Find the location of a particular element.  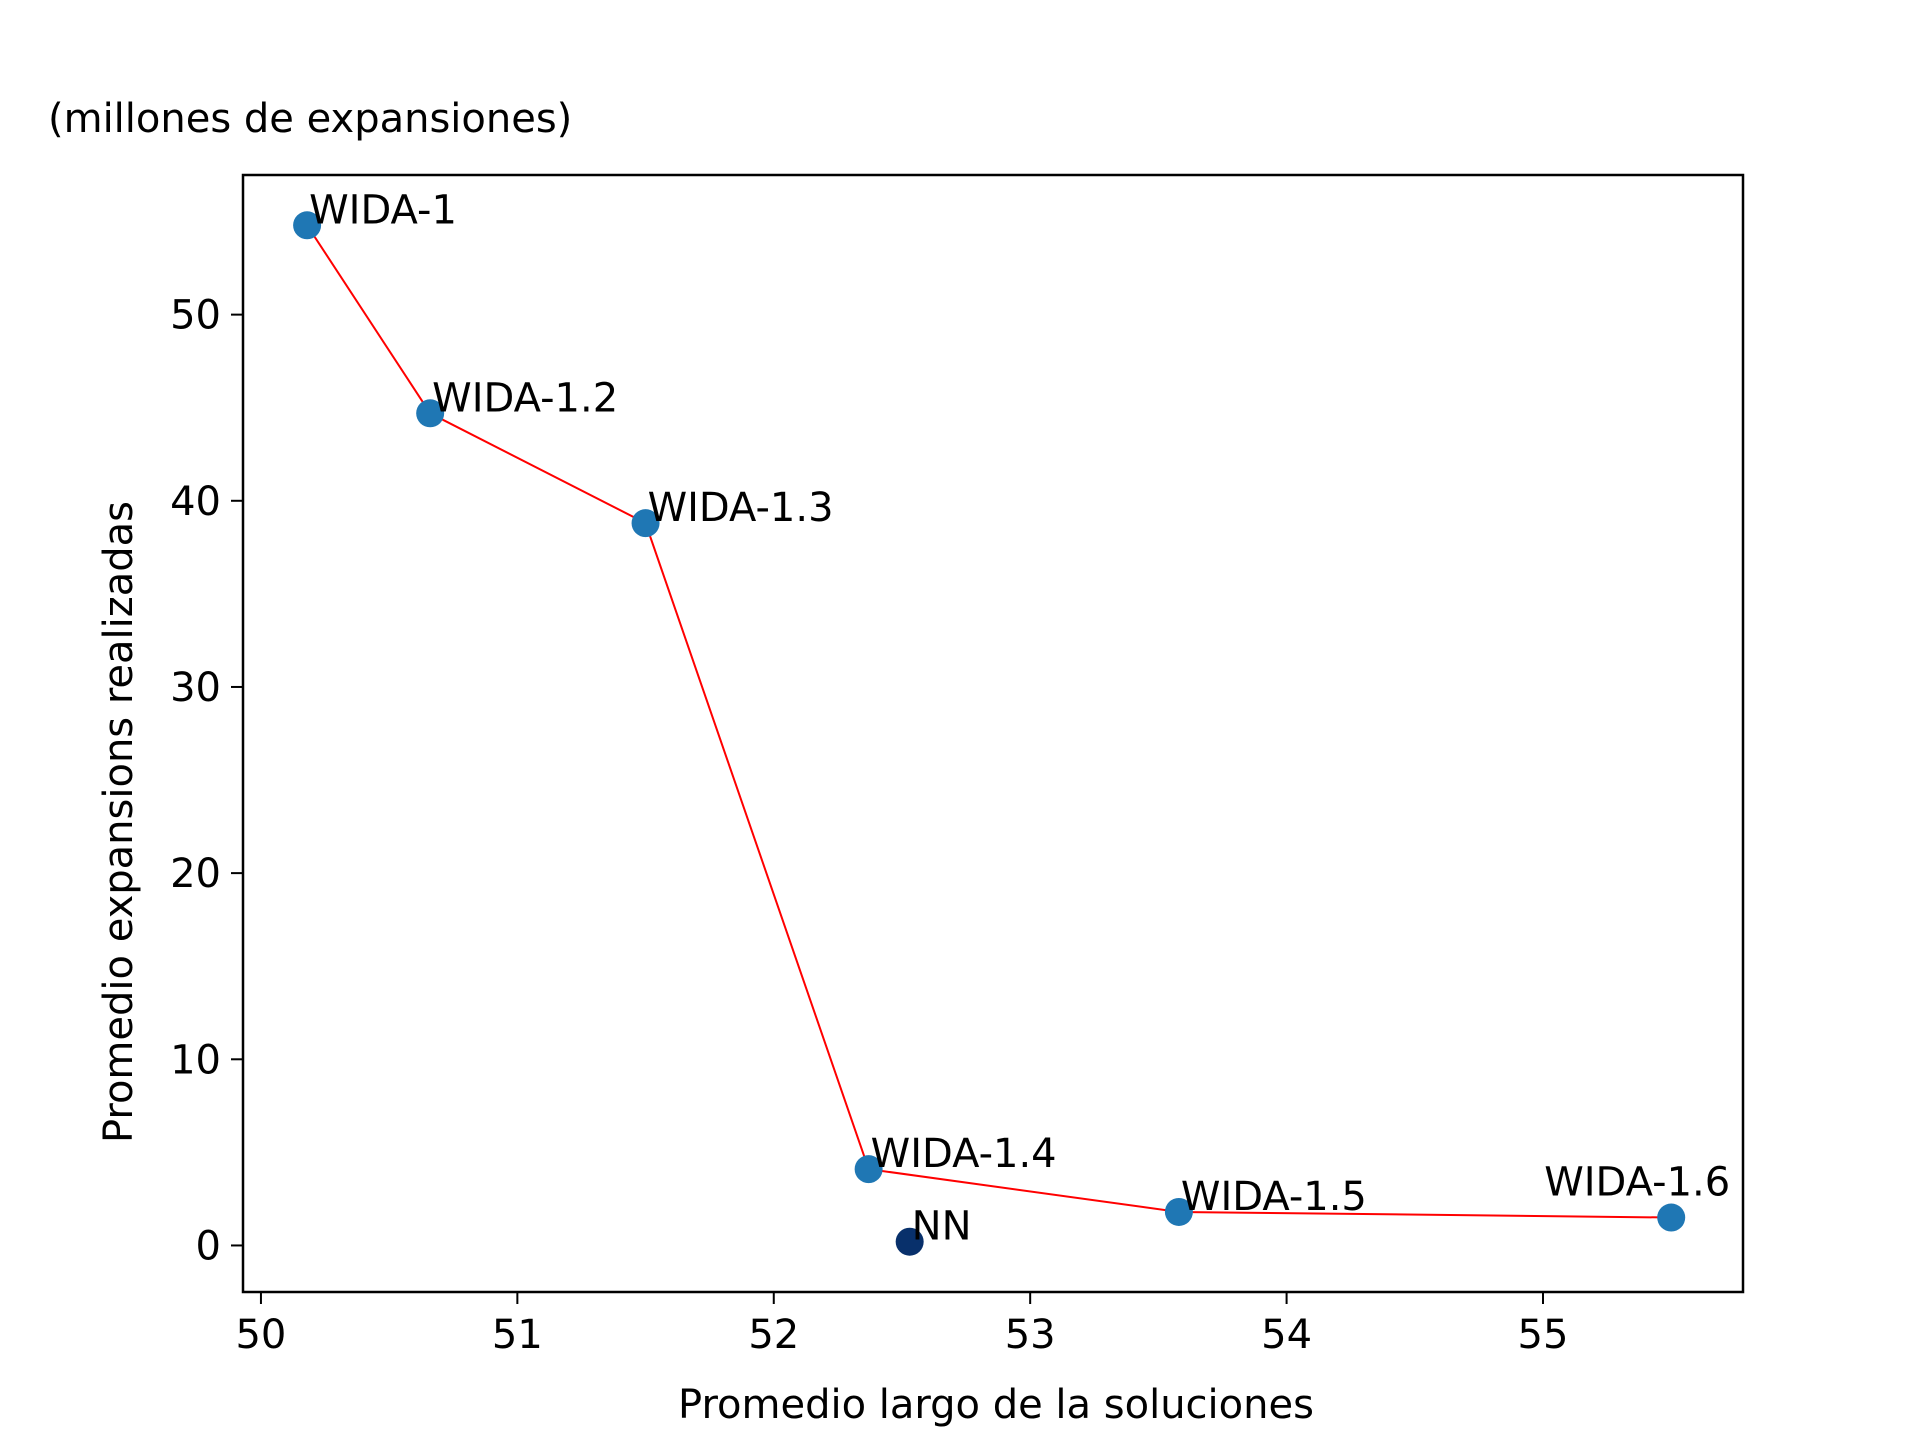

x-tick-label: 54 is located at coordinates (1286, 1335).